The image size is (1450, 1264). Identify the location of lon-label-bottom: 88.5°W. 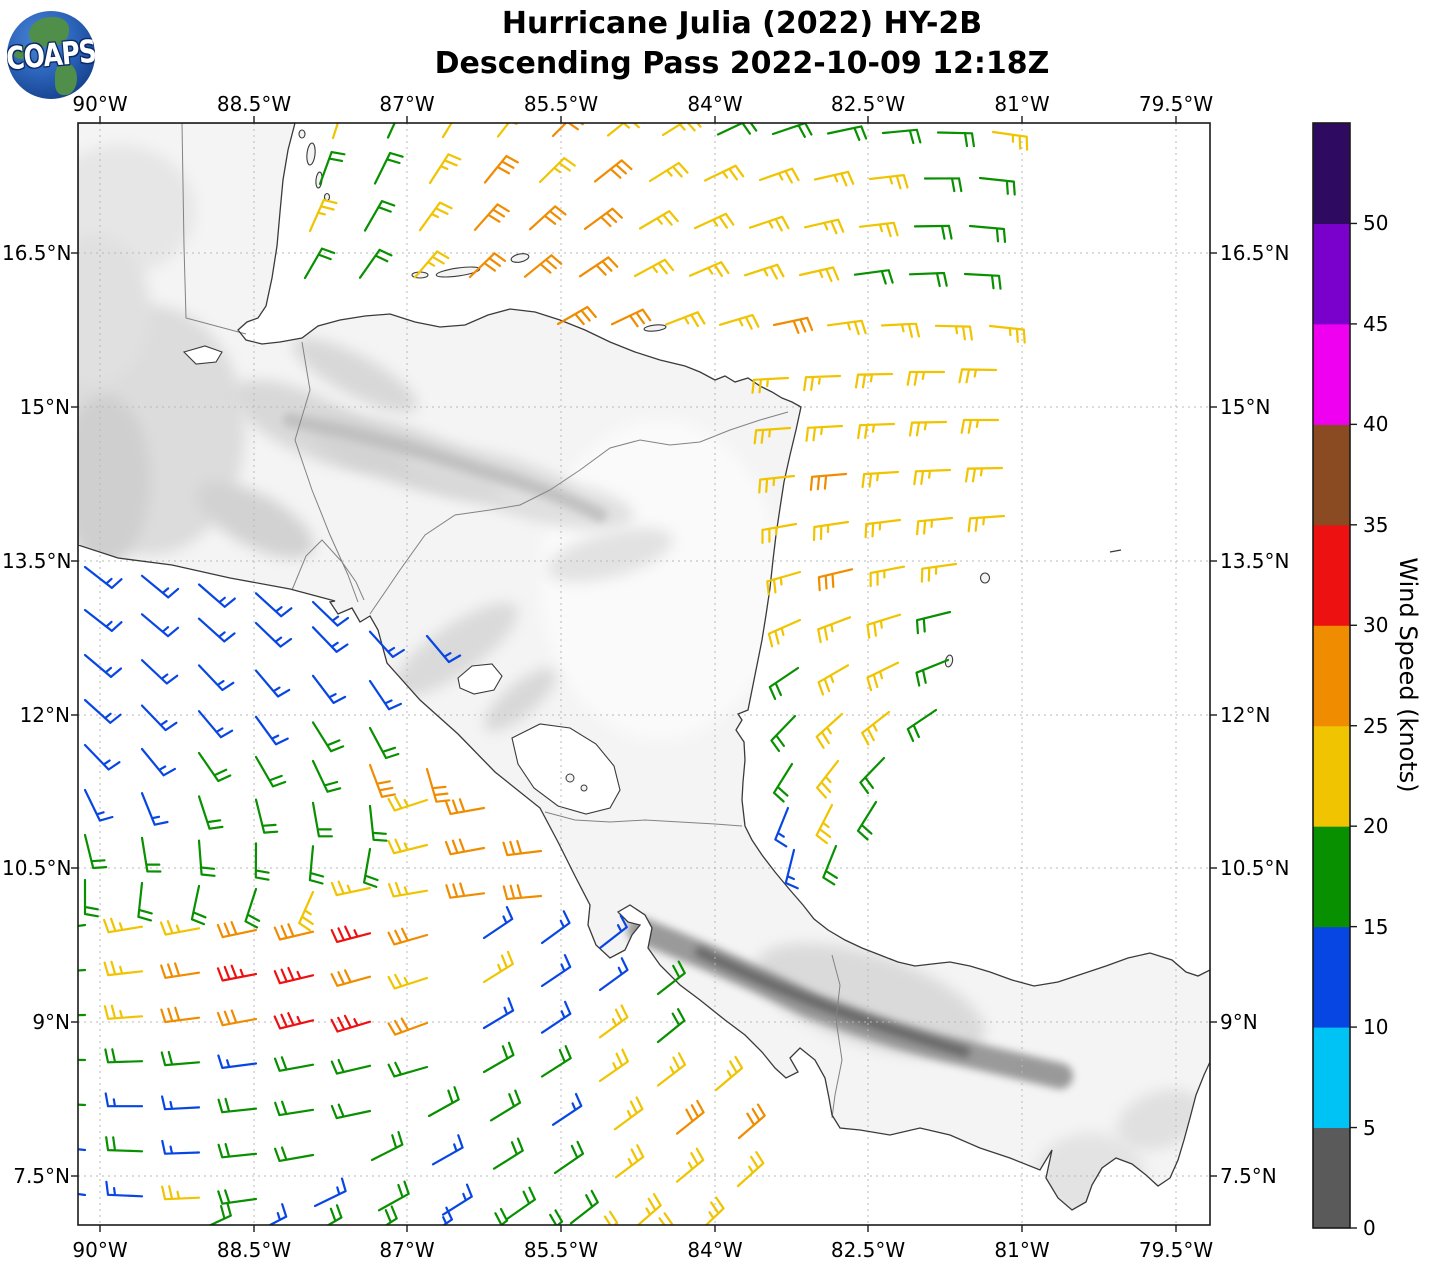
(254, 1250).